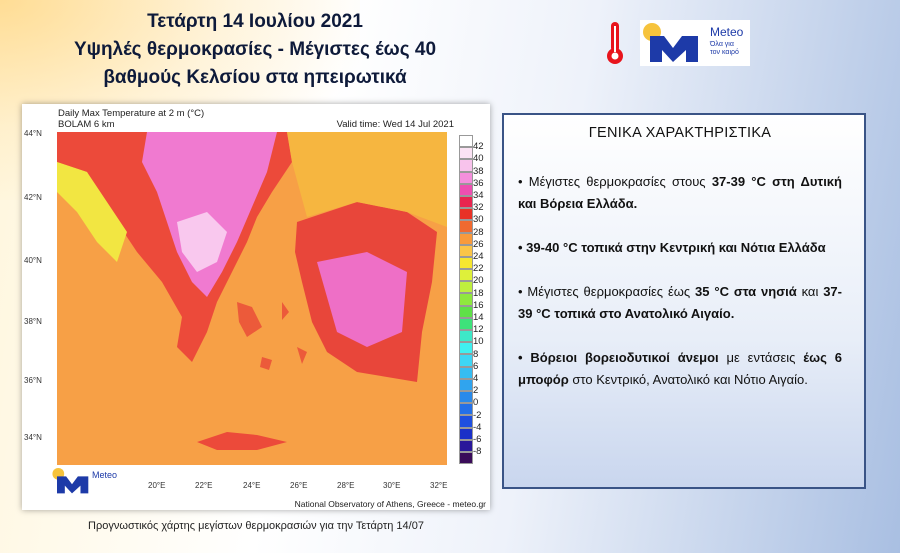 The width and height of the screenshot is (900, 553). What do you see at coordinates (33, 437) in the screenshot?
I see `lat-label: 34°N` at bounding box center [33, 437].